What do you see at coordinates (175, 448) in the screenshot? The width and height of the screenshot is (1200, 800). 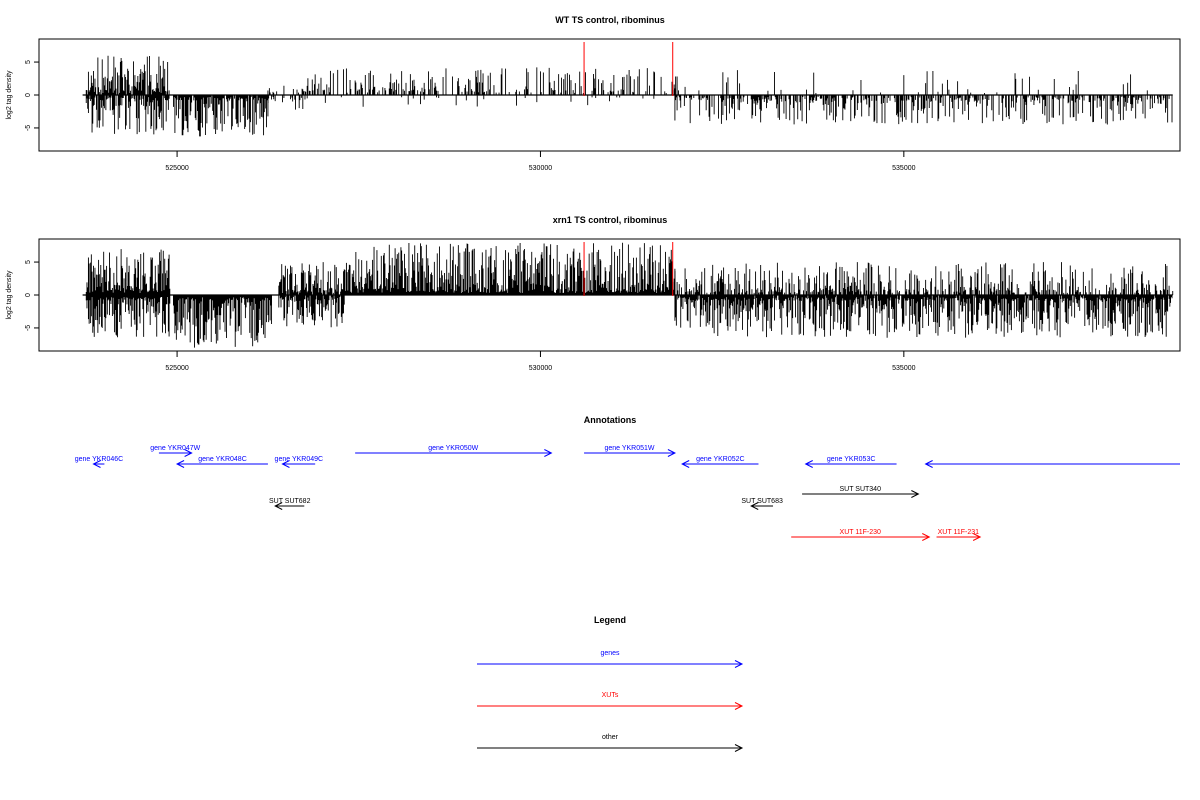 I see `annotation-label: gene YKR047W` at bounding box center [175, 448].